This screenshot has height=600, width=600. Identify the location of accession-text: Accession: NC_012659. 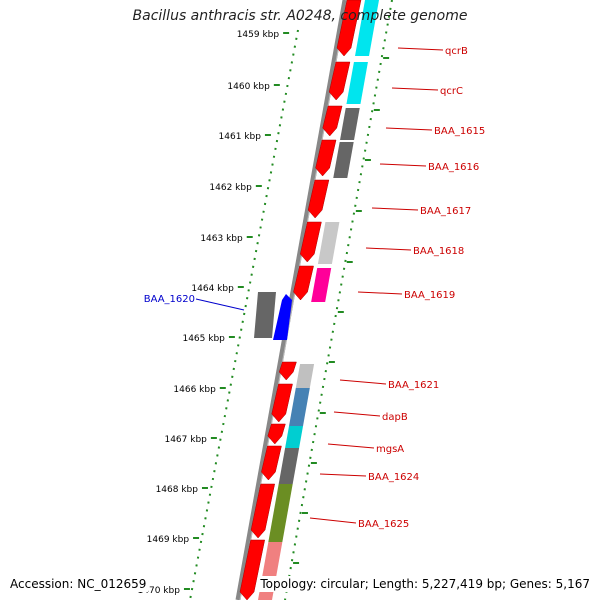
(78, 584).